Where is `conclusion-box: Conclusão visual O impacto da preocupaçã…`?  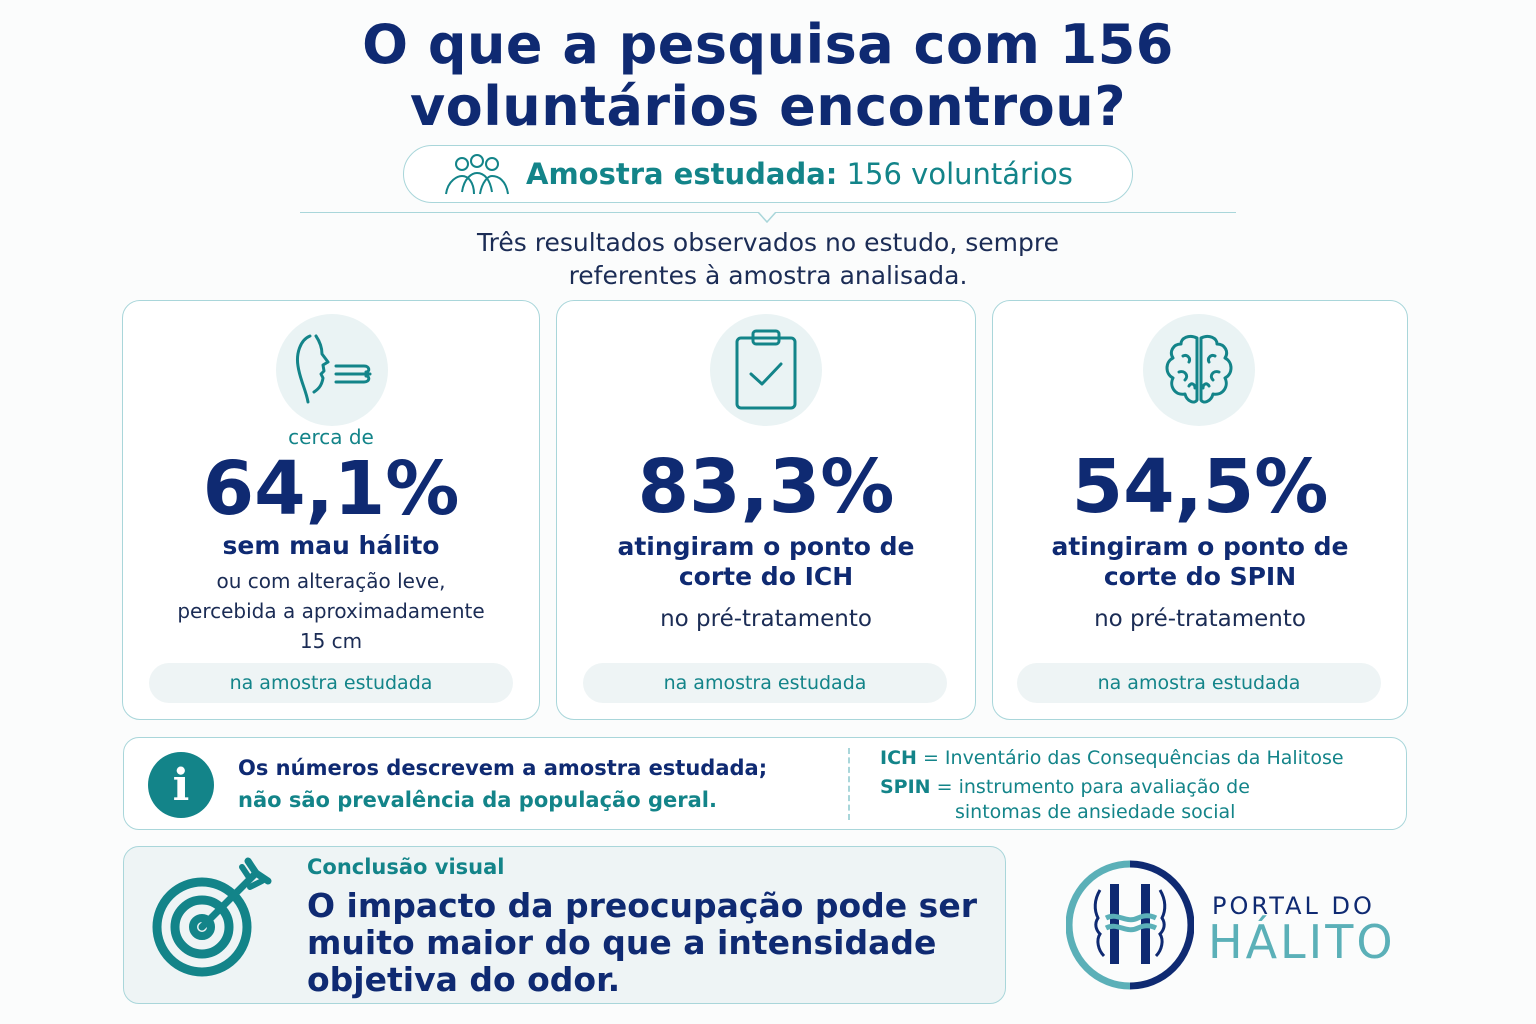
conclusion-box: Conclusão visual O impacto da preocupaçã… is located at coordinates (564, 925).